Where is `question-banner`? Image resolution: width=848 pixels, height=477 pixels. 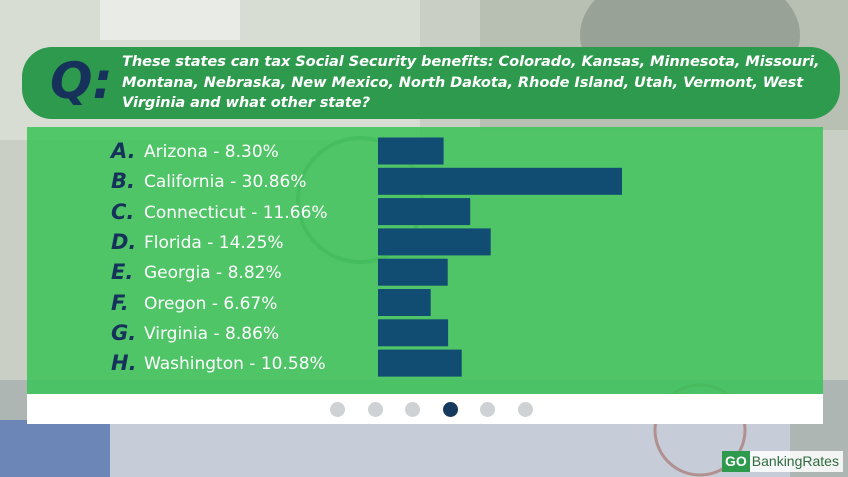
question-banner is located at coordinates (431, 83).